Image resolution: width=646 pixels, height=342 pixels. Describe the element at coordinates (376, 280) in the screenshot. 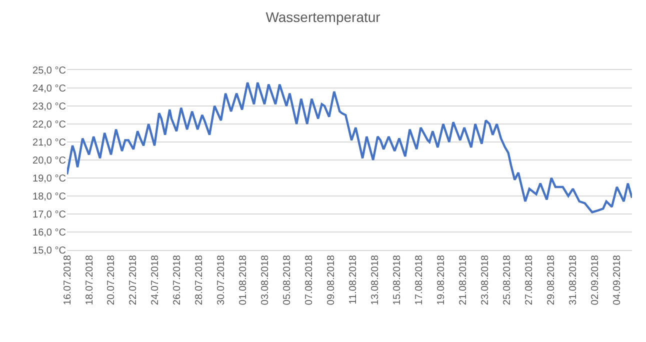

I see `x-tick-label: 13.08.2018` at that location.